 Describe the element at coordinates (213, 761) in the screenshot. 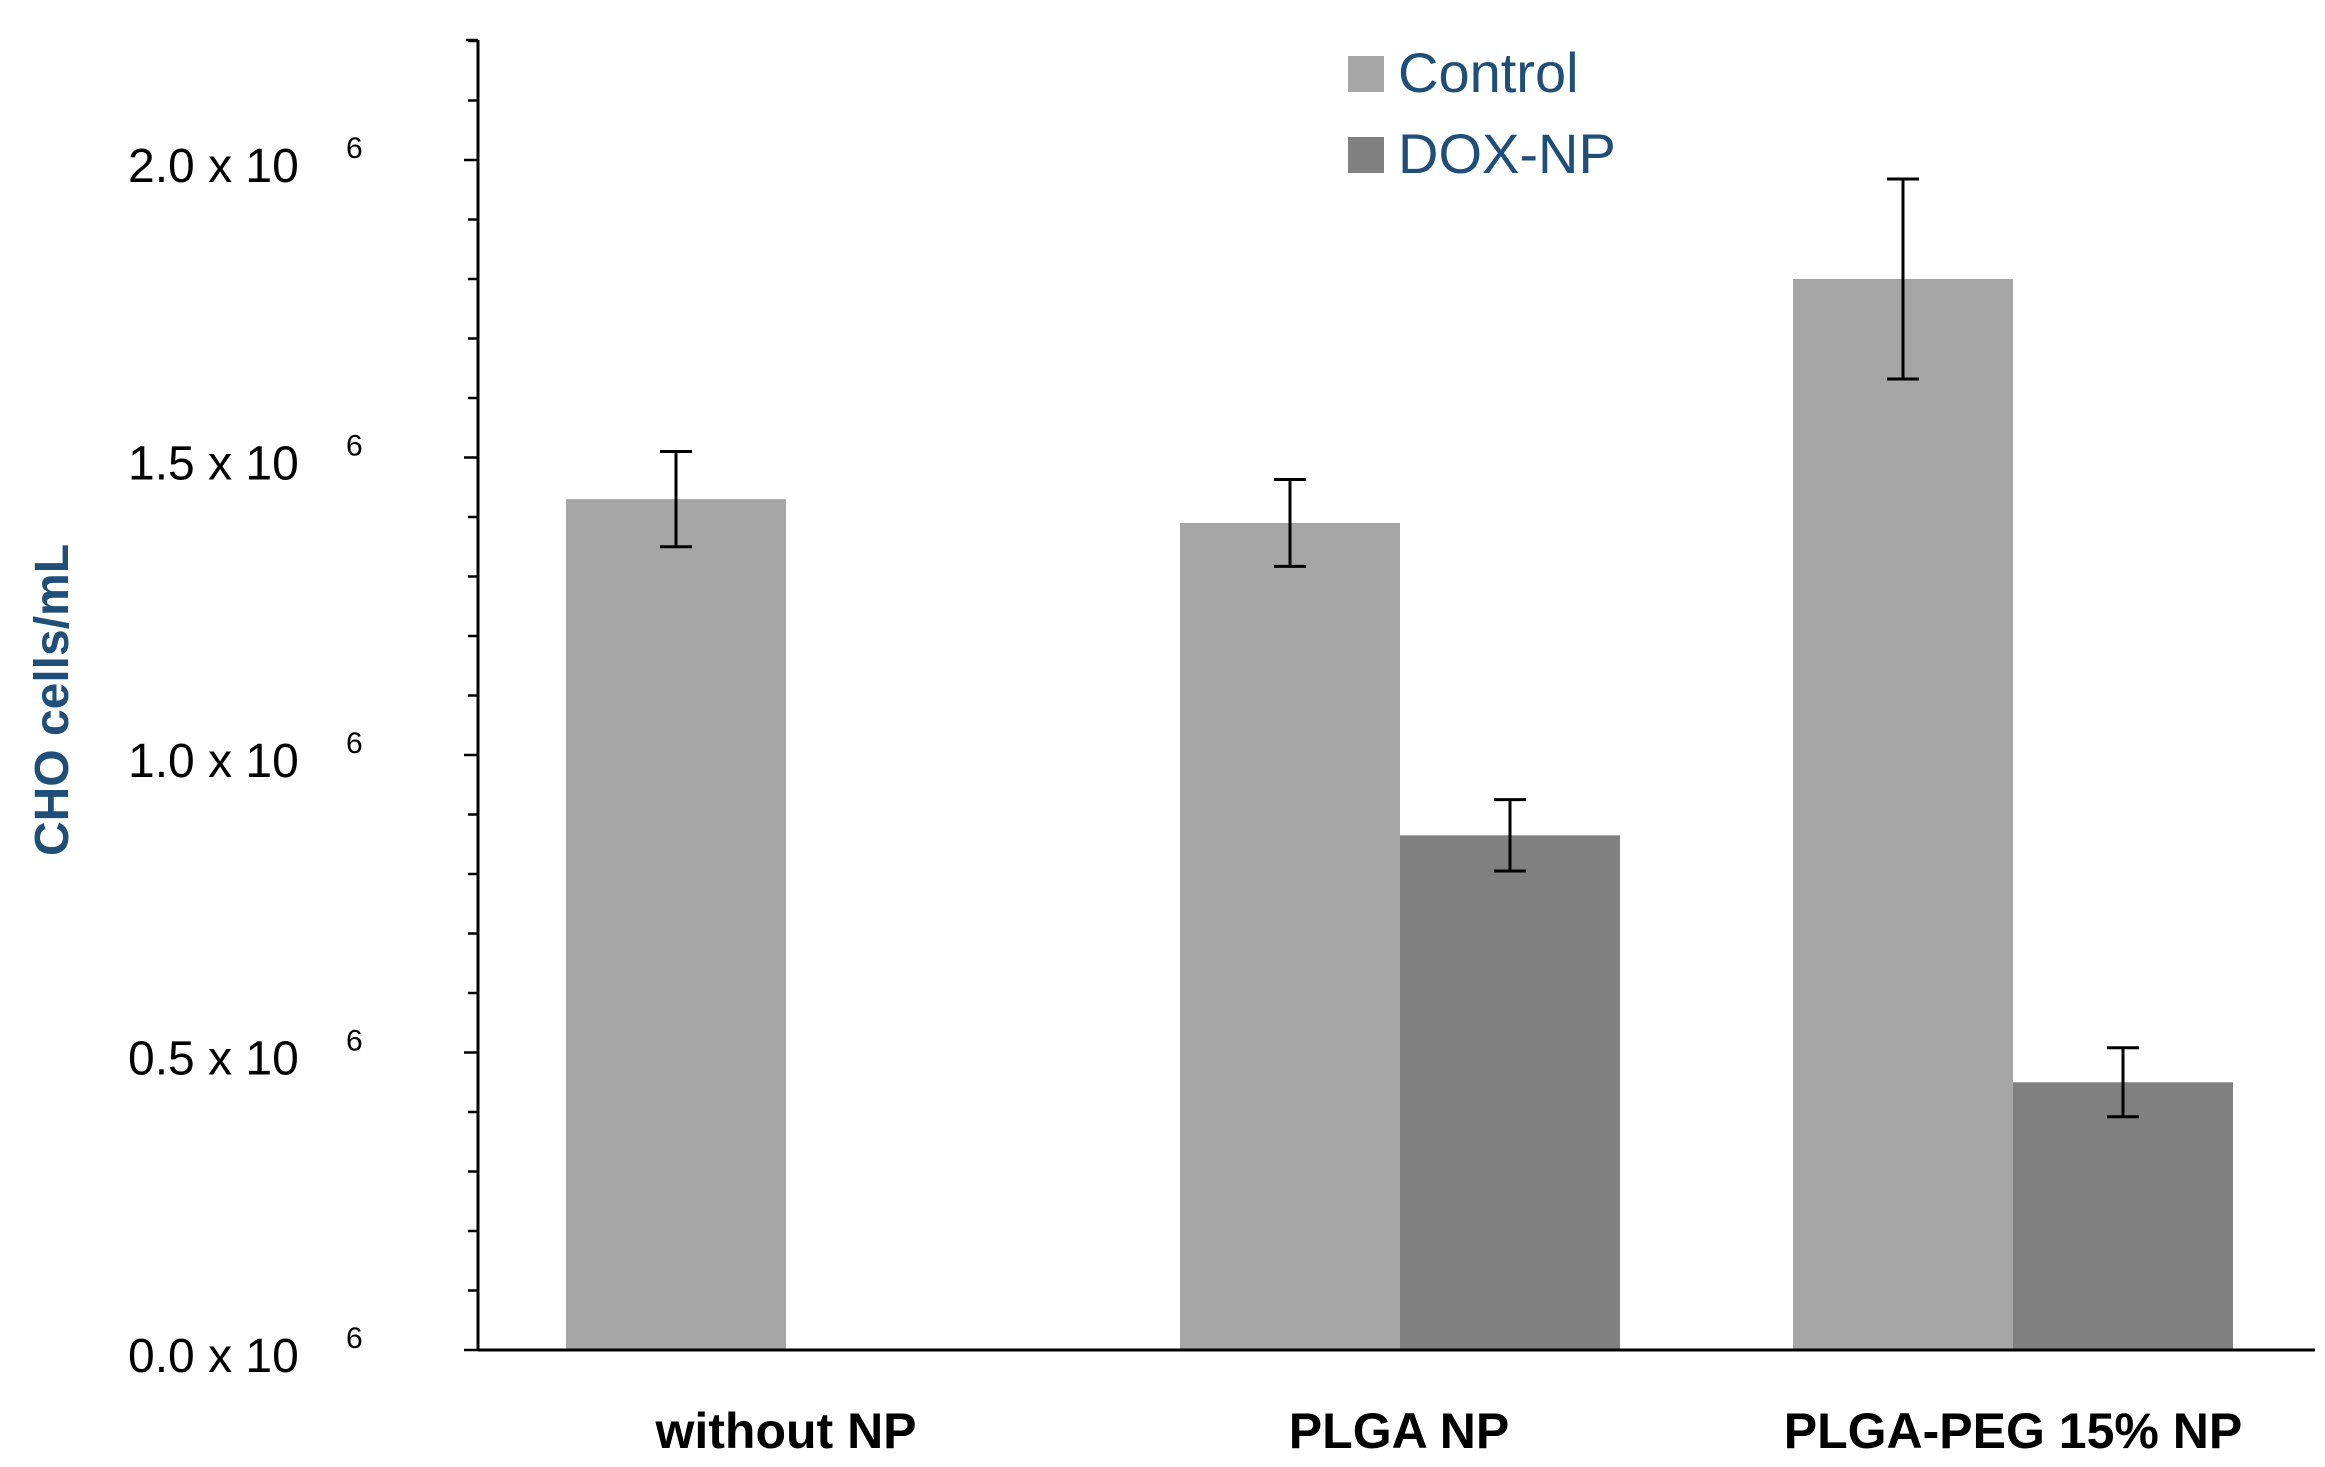

I see `y-tick-base: 1.0 x 10` at that location.